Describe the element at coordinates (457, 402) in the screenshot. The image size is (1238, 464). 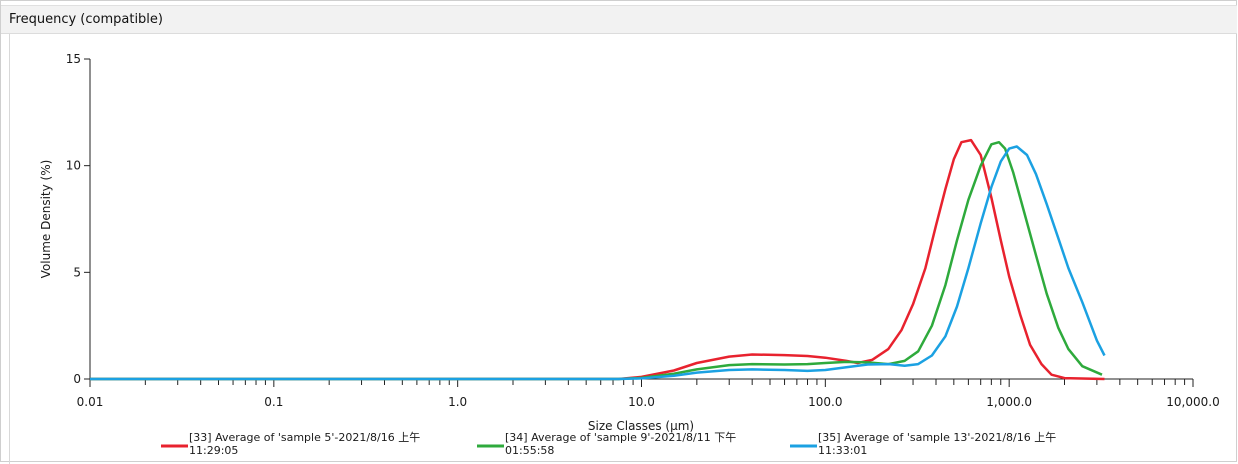
I see `x-tick-label: 1.0` at that location.